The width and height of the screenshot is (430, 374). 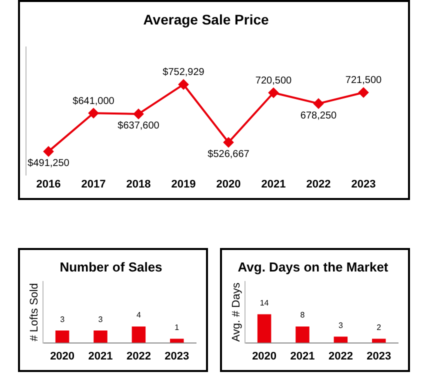 What do you see at coordinates (139, 126) in the screenshot?
I see `data-label: $637,600` at bounding box center [139, 126].